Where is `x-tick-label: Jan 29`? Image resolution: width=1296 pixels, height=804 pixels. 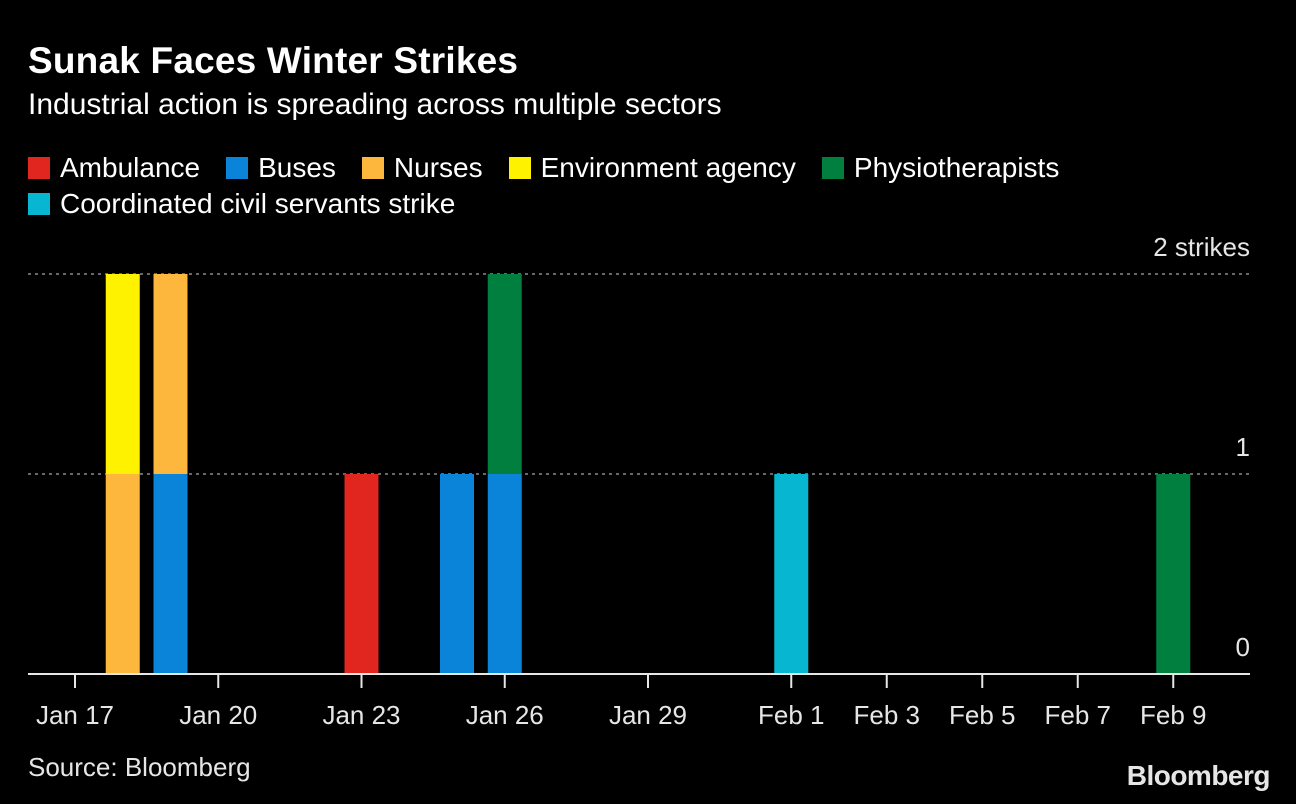
x-tick-label: Jan 29 is located at coordinates (648, 715).